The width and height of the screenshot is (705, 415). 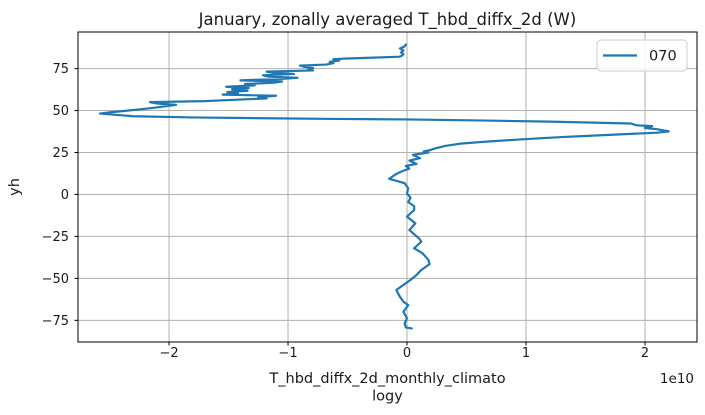 What do you see at coordinates (387, 397) in the screenshot?
I see `x-axis-label-line2: logy` at bounding box center [387, 397].